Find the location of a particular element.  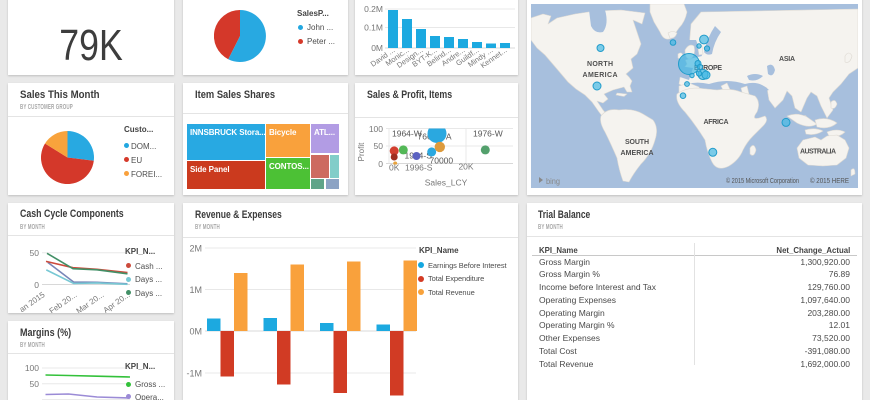

svg-text: 0.1M is located at coordinates (373, 28).